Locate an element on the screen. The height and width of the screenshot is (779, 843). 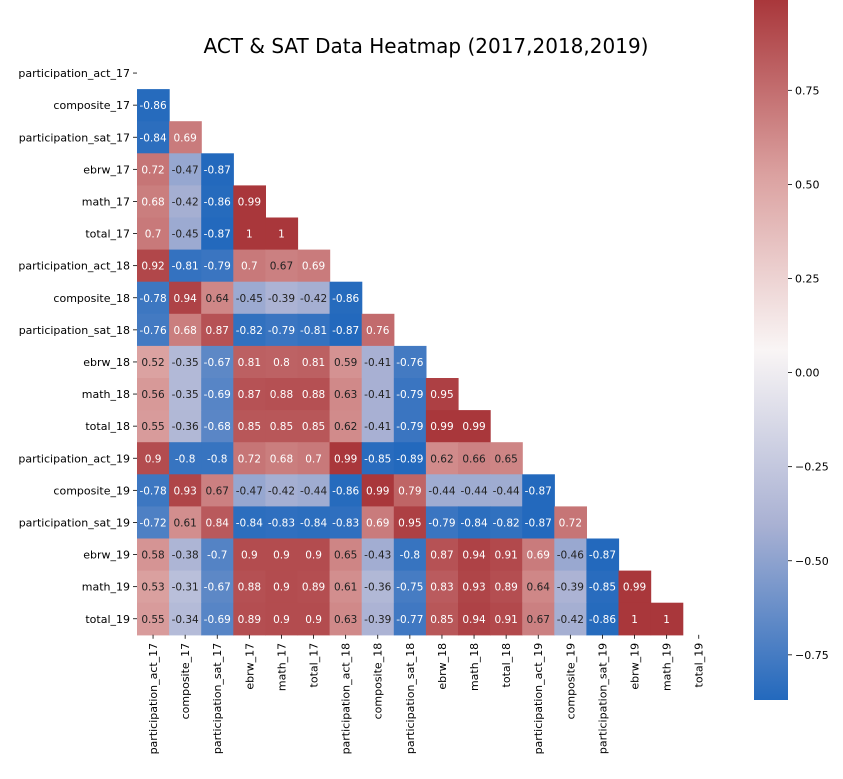
cell-value-label: -0.84 is located at coordinates (249, 523).